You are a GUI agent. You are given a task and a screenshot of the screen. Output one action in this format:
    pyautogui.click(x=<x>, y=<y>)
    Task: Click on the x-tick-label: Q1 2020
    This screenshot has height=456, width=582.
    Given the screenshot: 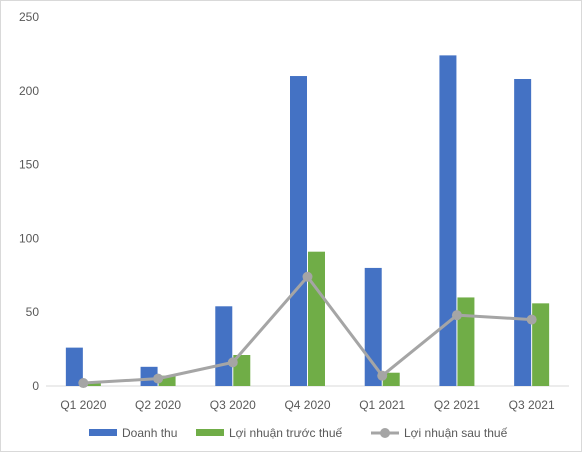 What is the action you would take?
    pyautogui.click(x=83, y=405)
    